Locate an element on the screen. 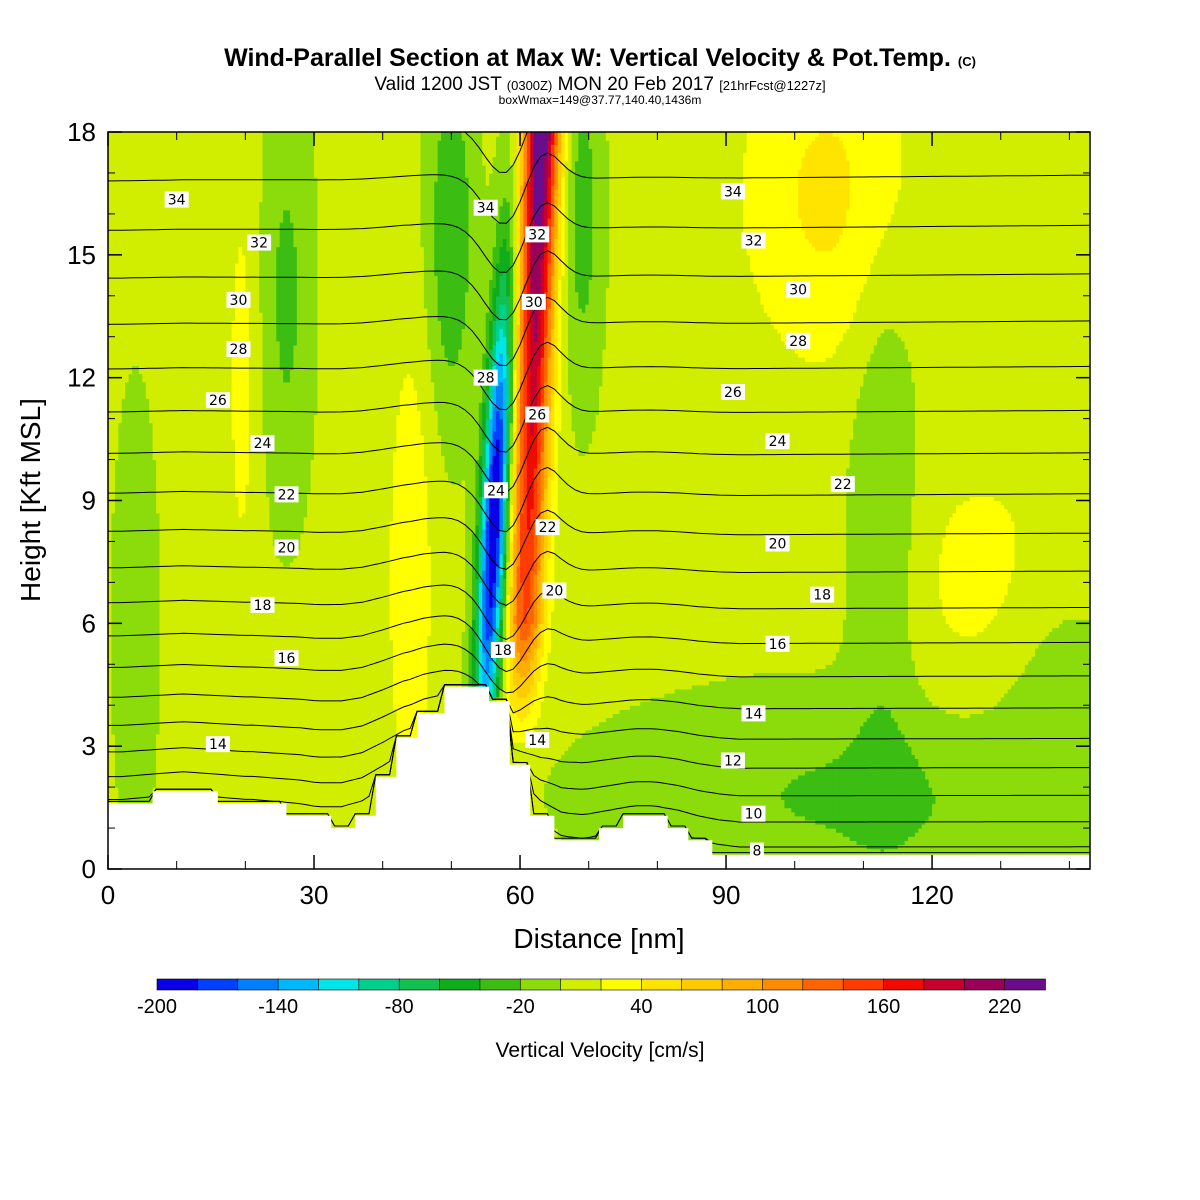 This screenshot has height=1200, width=1200. contour-label: 16 is located at coordinates (777, 644).